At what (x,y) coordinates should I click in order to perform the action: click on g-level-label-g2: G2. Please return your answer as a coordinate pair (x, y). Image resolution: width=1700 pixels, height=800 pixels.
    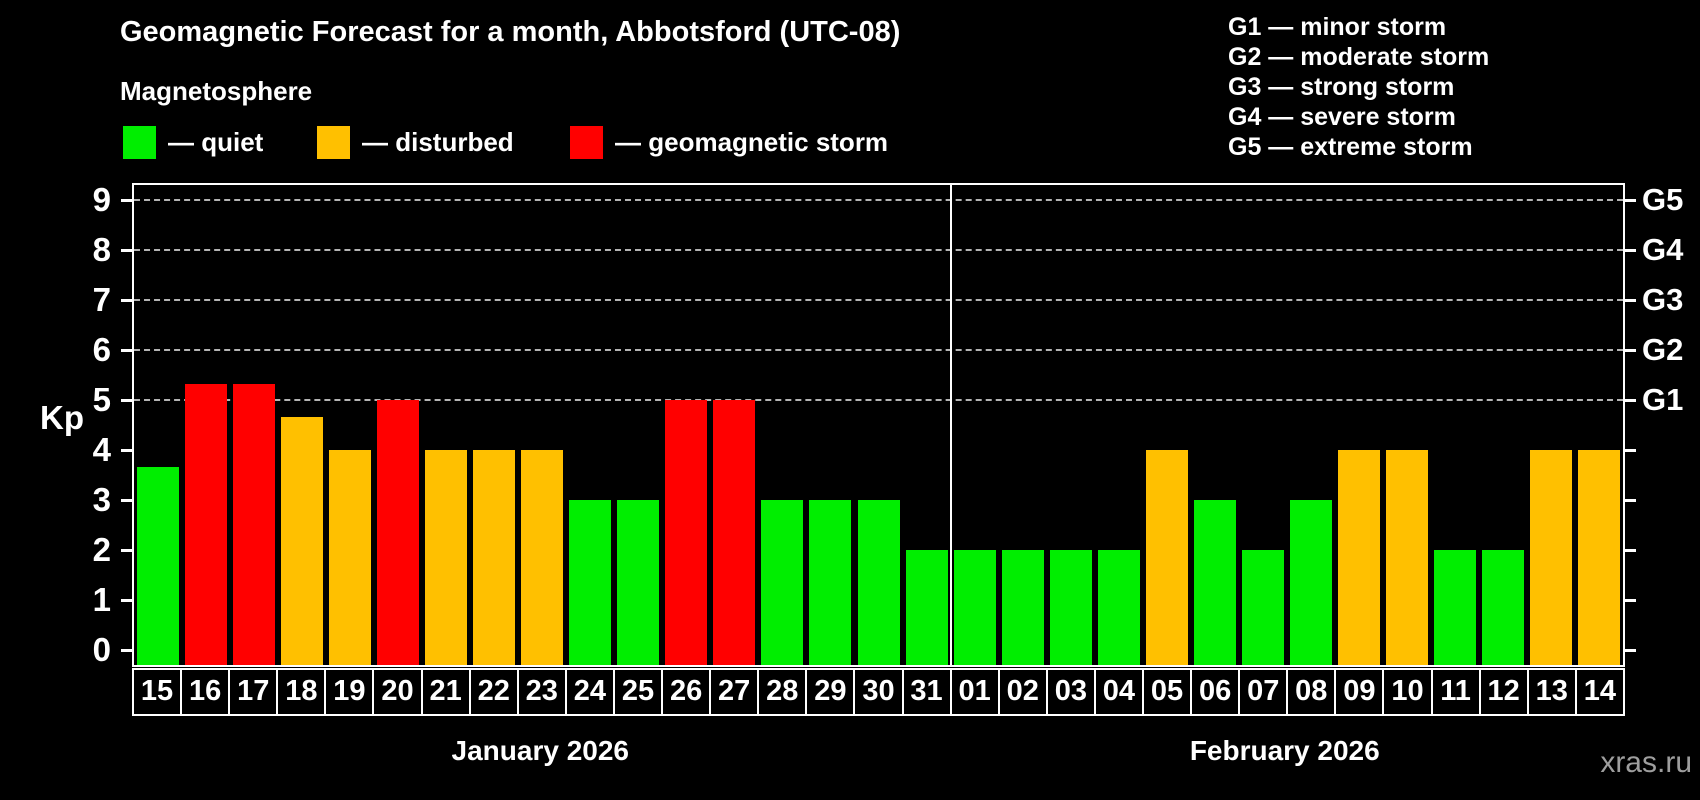
    Looking at the image, I should click on (1663, 349).